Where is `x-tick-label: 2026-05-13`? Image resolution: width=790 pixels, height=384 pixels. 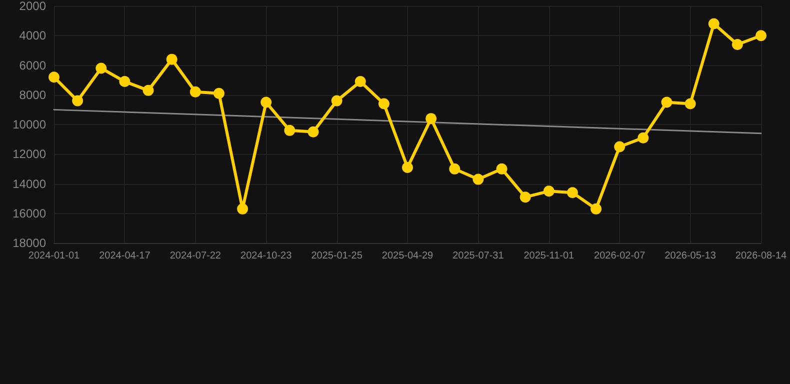
x-tick-label: 2026-05-13 is located at coordinates (690, 256).